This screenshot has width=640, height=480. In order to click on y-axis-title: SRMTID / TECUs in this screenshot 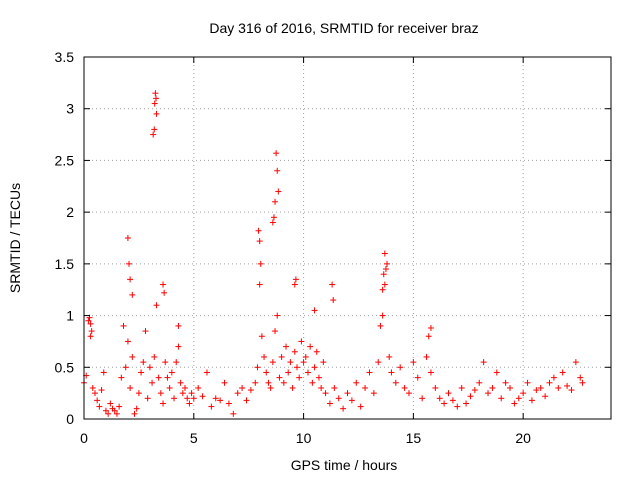, I will do `click(15, 238)`.